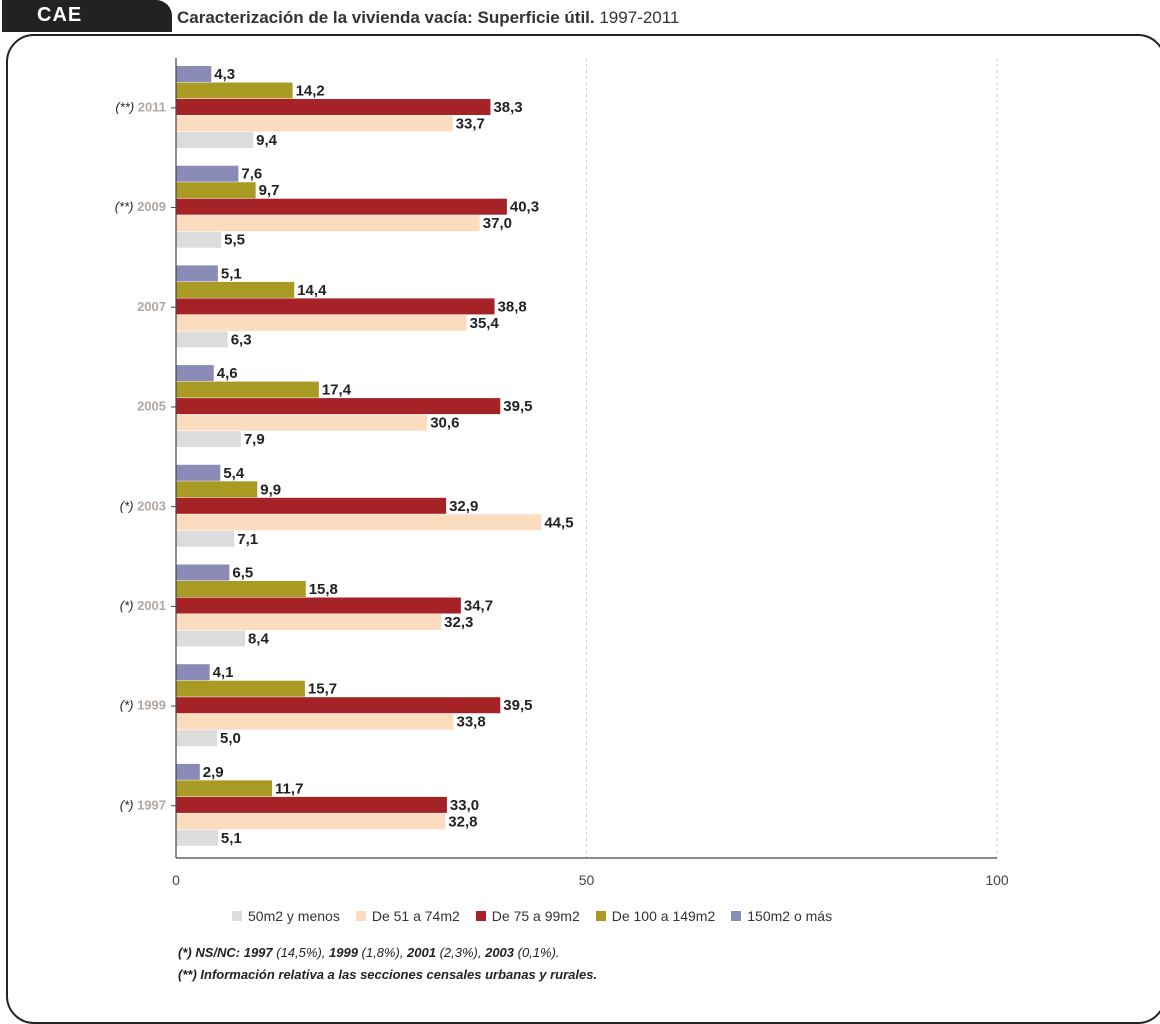  What do you see at coordinates (462, 821) in the screenshot?
I see `data-label: 32,8` at bounding box center [462, 821].